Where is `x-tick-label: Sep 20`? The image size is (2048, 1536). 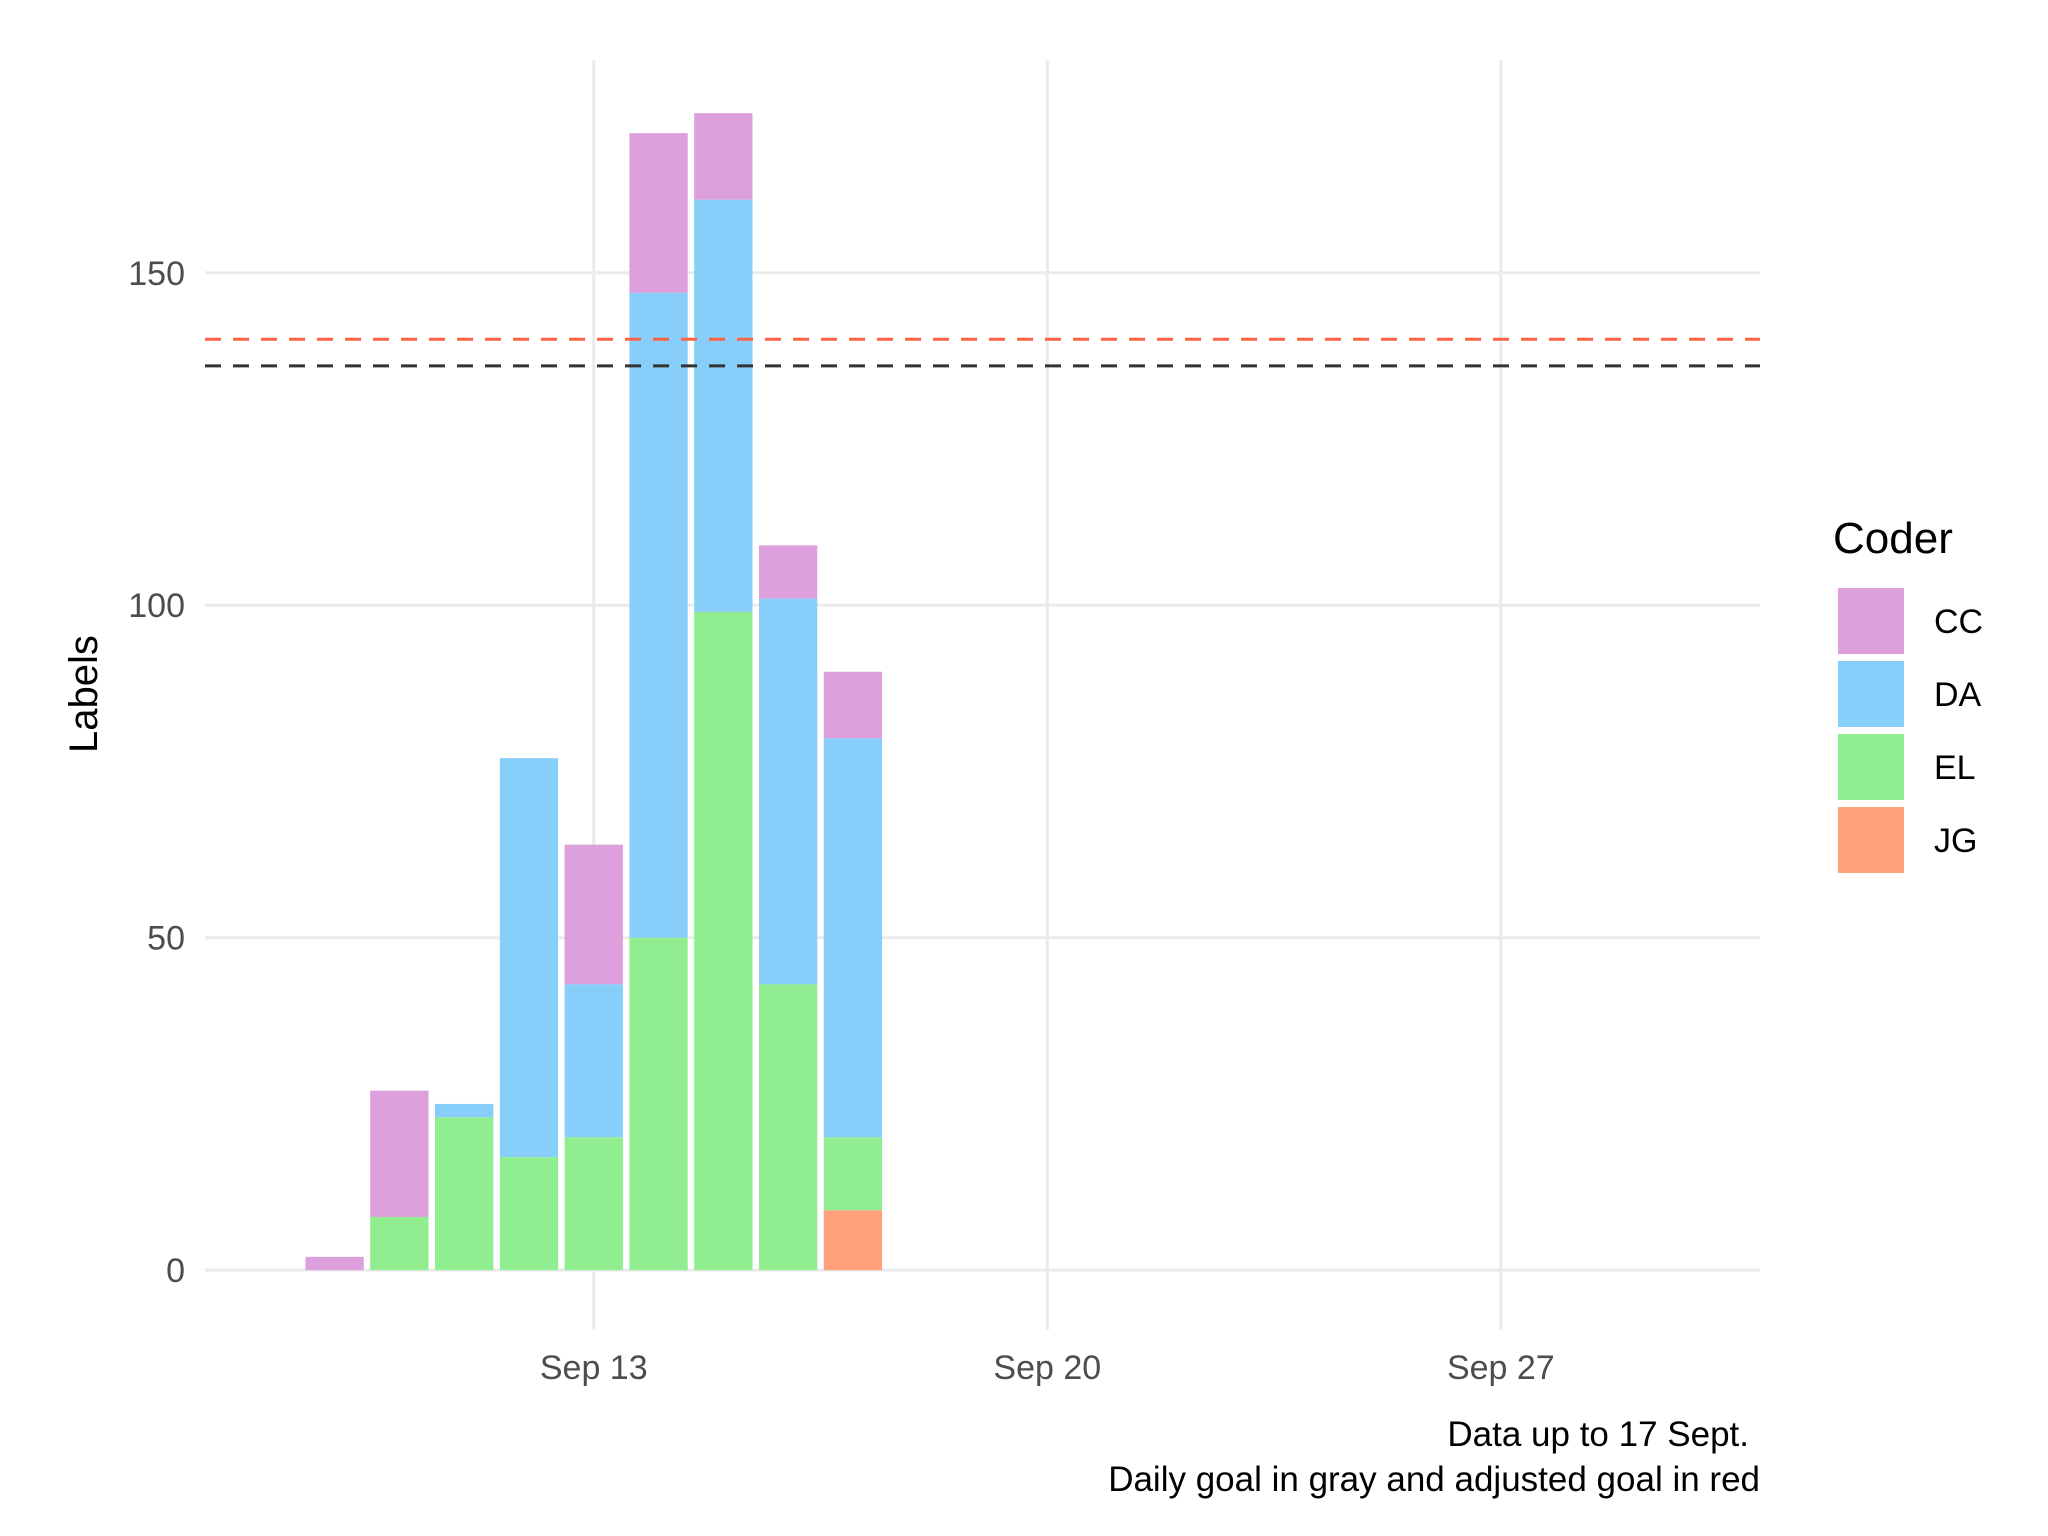
x-tick-label: Sep 20 is located at coordinates (1047, 1368).